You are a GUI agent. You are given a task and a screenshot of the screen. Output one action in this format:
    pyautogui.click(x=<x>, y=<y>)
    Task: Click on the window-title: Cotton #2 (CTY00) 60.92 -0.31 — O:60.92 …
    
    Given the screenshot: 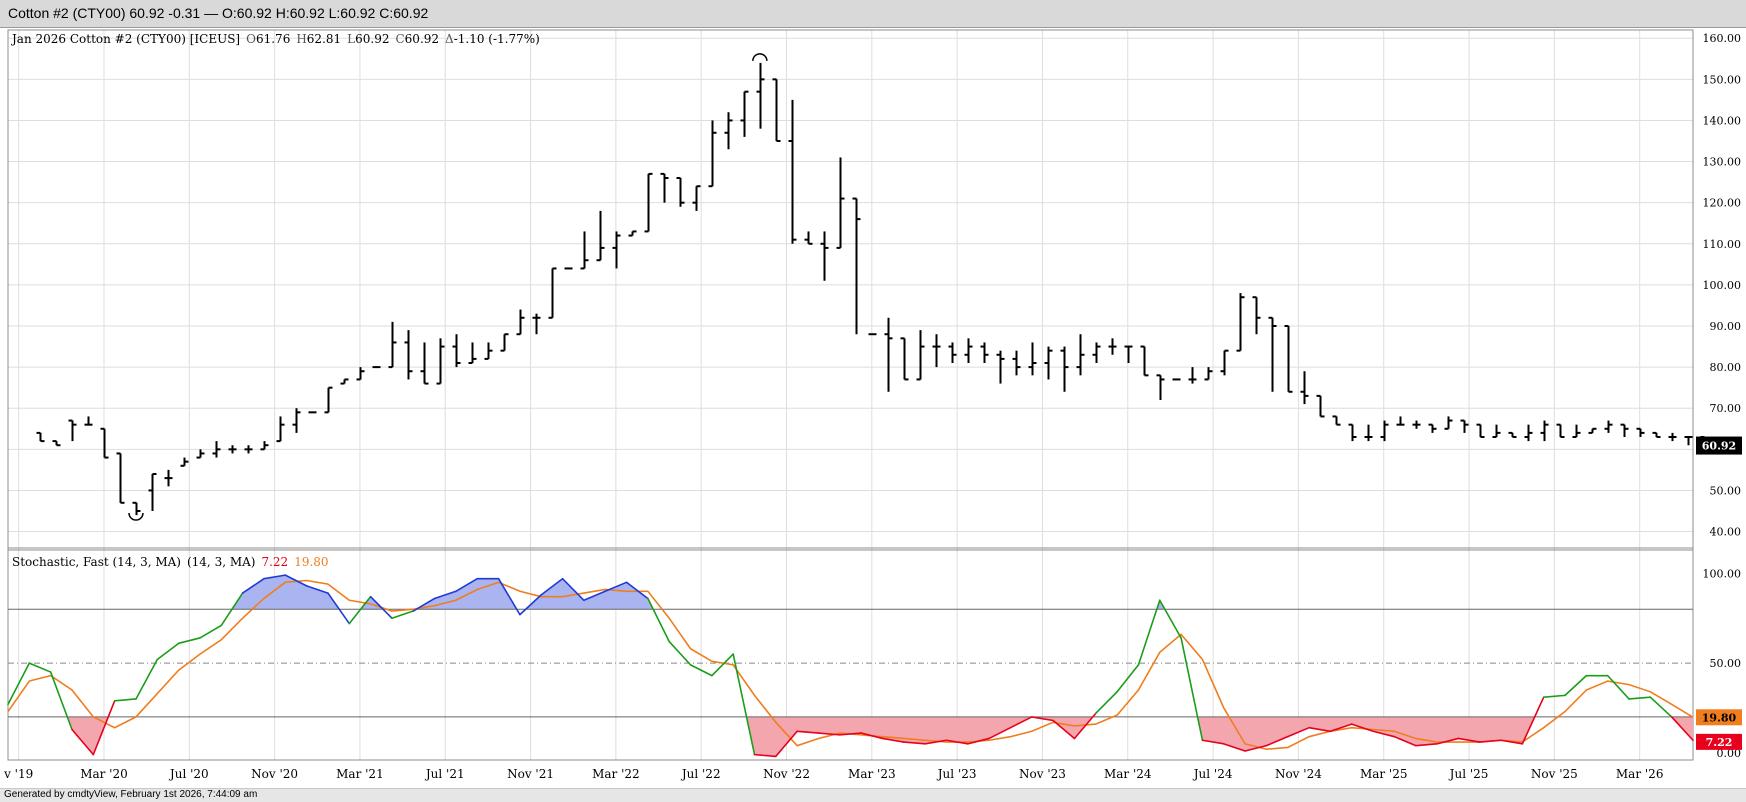 What is the action you would take?
    pyautogui.click(x=218, y=13)
    